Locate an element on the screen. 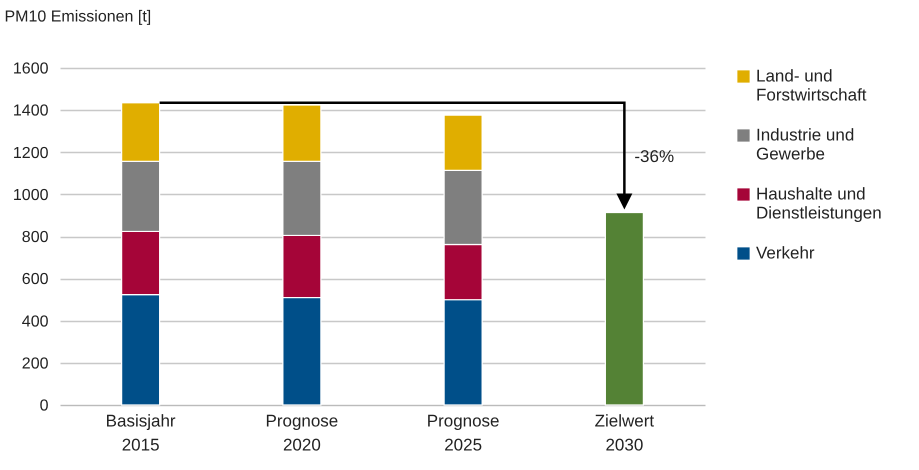 The image size is (919, 470). y-axis-title: PM10 Emissionen [t] is located at coordinates (78, 17).